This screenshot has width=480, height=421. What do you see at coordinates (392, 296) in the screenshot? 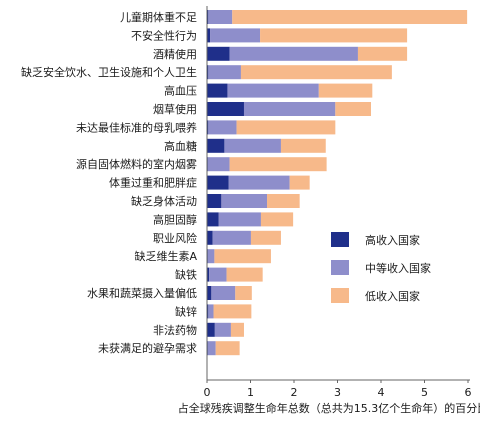
I see `legend-label-3: 低收入国家` at bounding box center [392, 296].